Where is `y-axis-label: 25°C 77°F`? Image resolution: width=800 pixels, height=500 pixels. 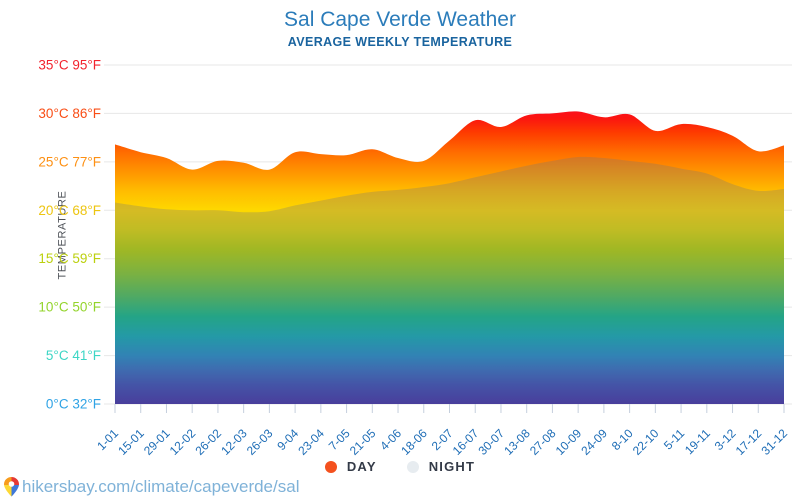
y-axis-label: 25°C 77°F is located at coordinates (69, 161).